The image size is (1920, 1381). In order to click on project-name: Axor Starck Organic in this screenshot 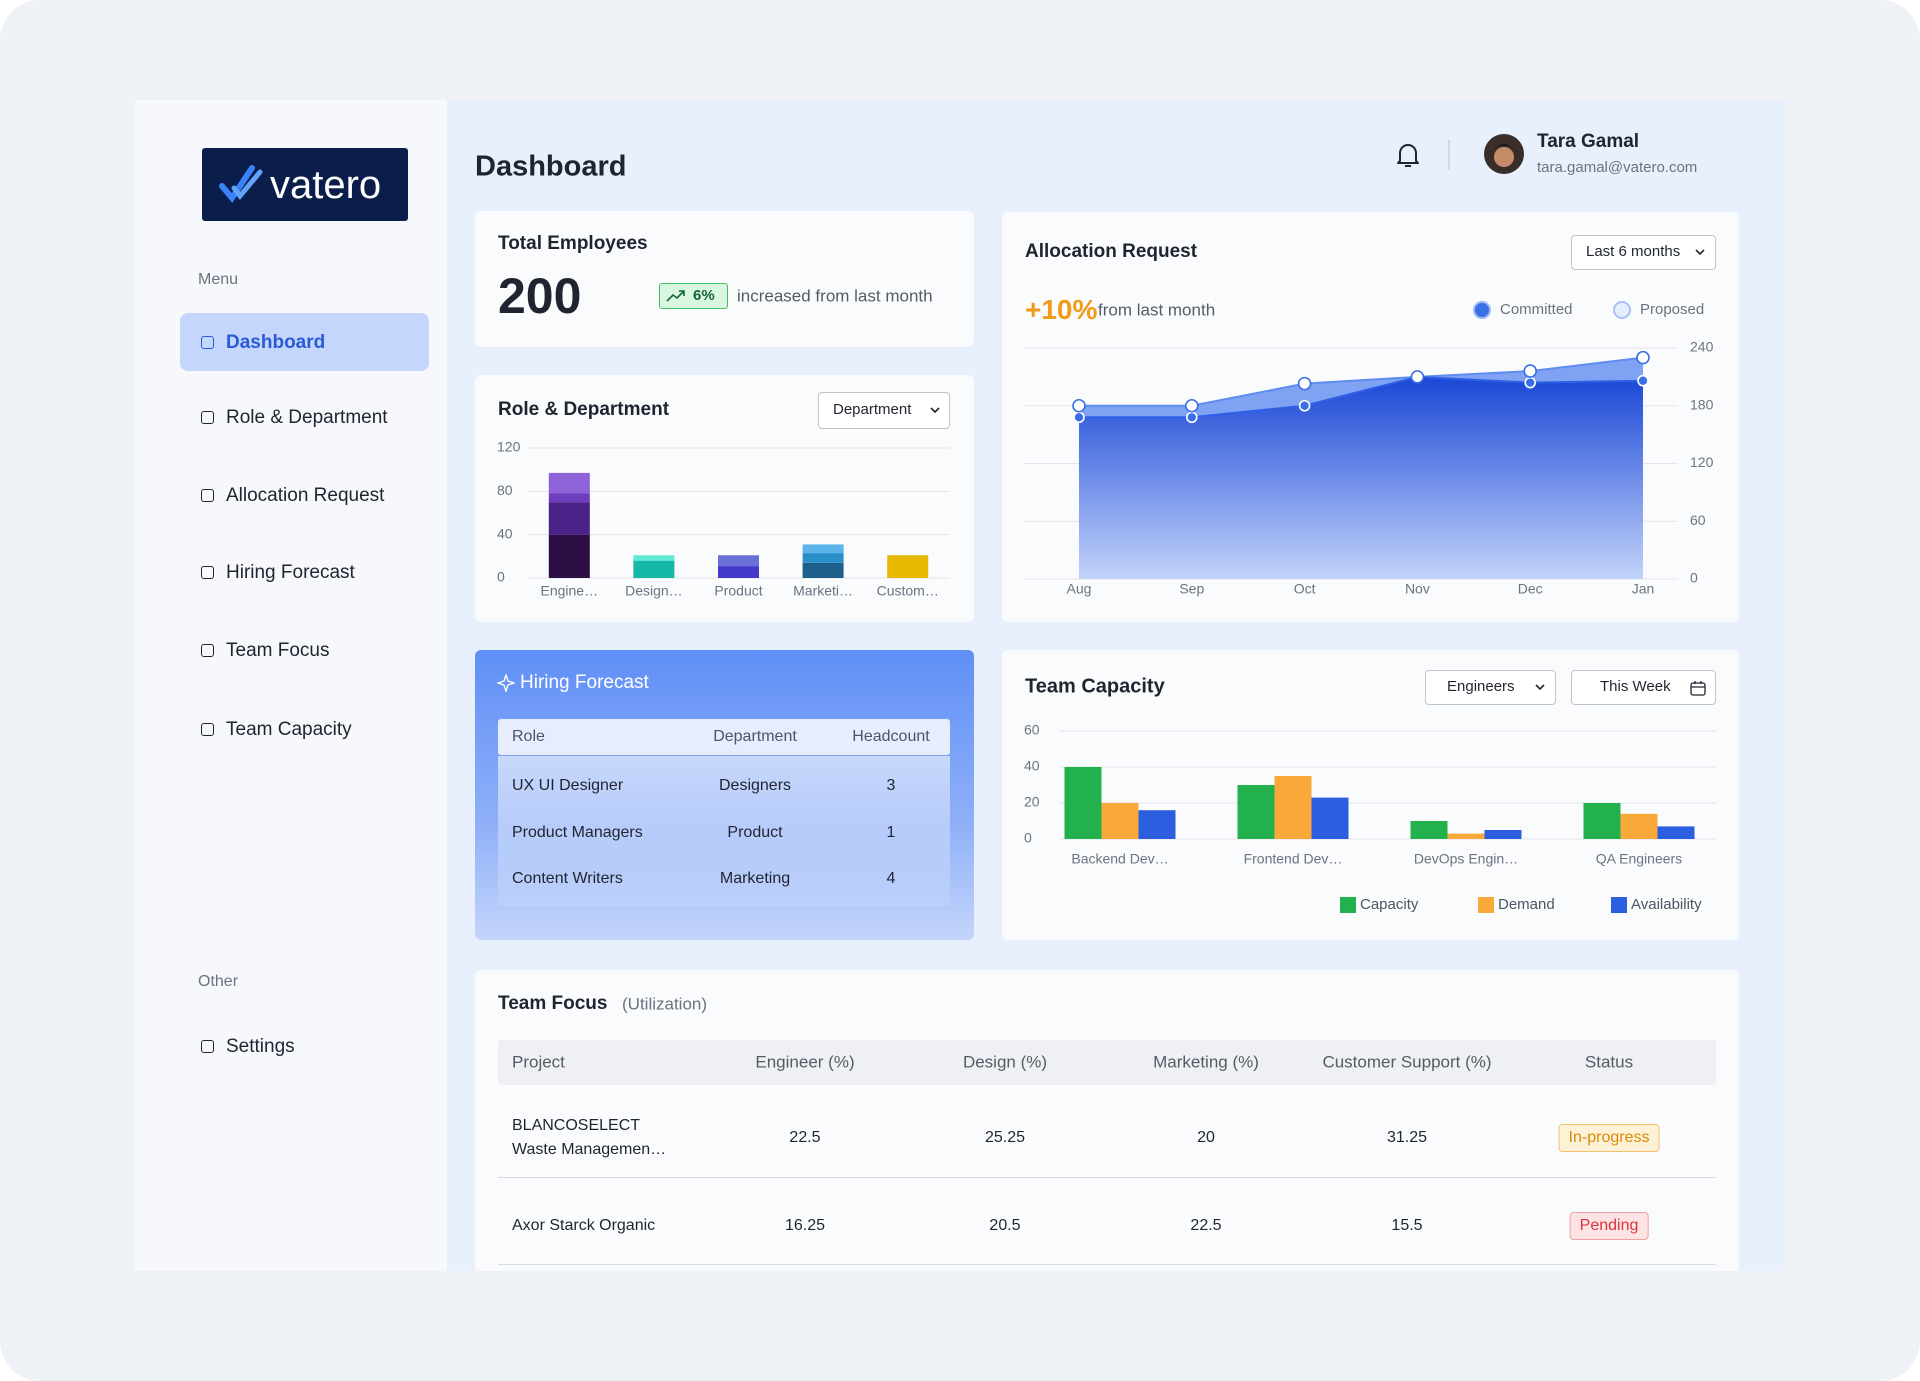, I will do `click(584, 1225)`.